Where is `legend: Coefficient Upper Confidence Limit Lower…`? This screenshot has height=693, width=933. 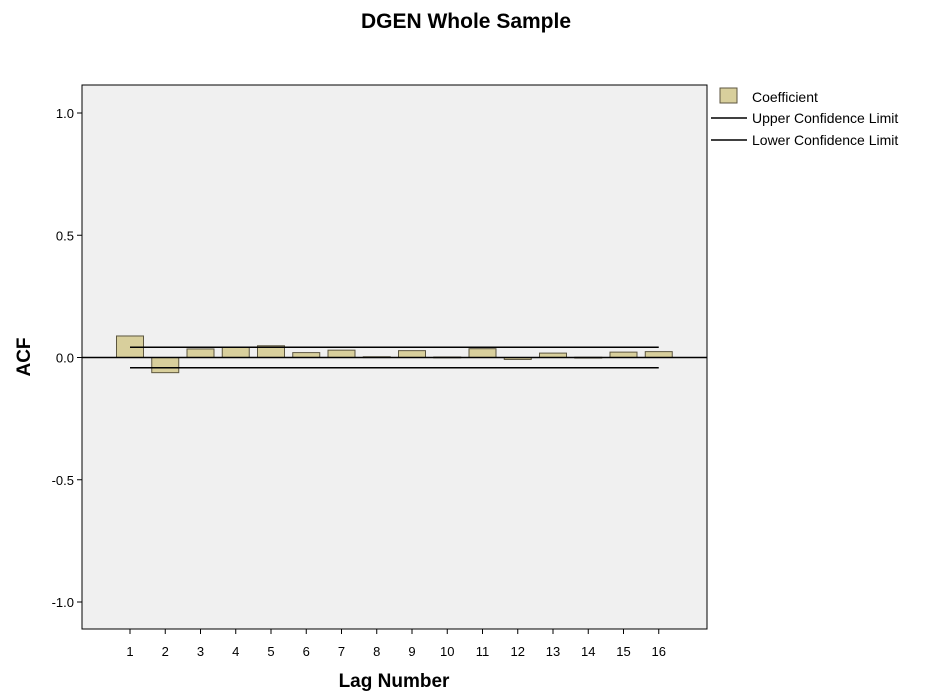
legend: Coefficient Upper Confidence Limit Lower… is located at coordinates (804, 117).